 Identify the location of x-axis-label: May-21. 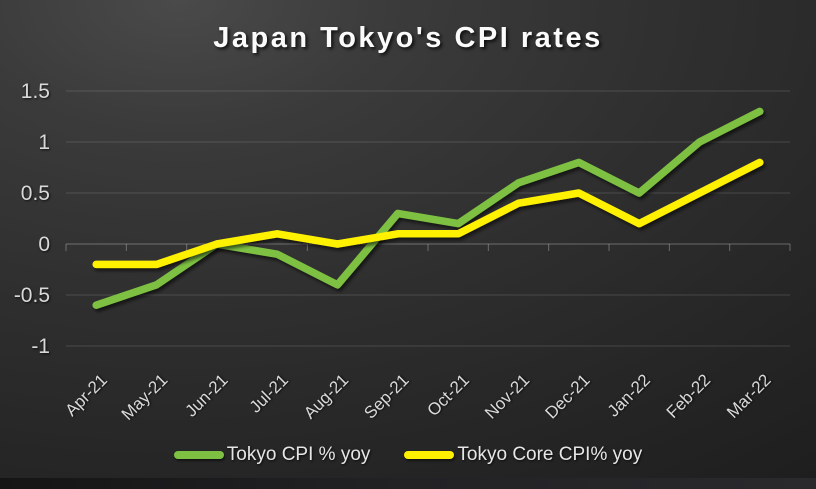
(145, 397).